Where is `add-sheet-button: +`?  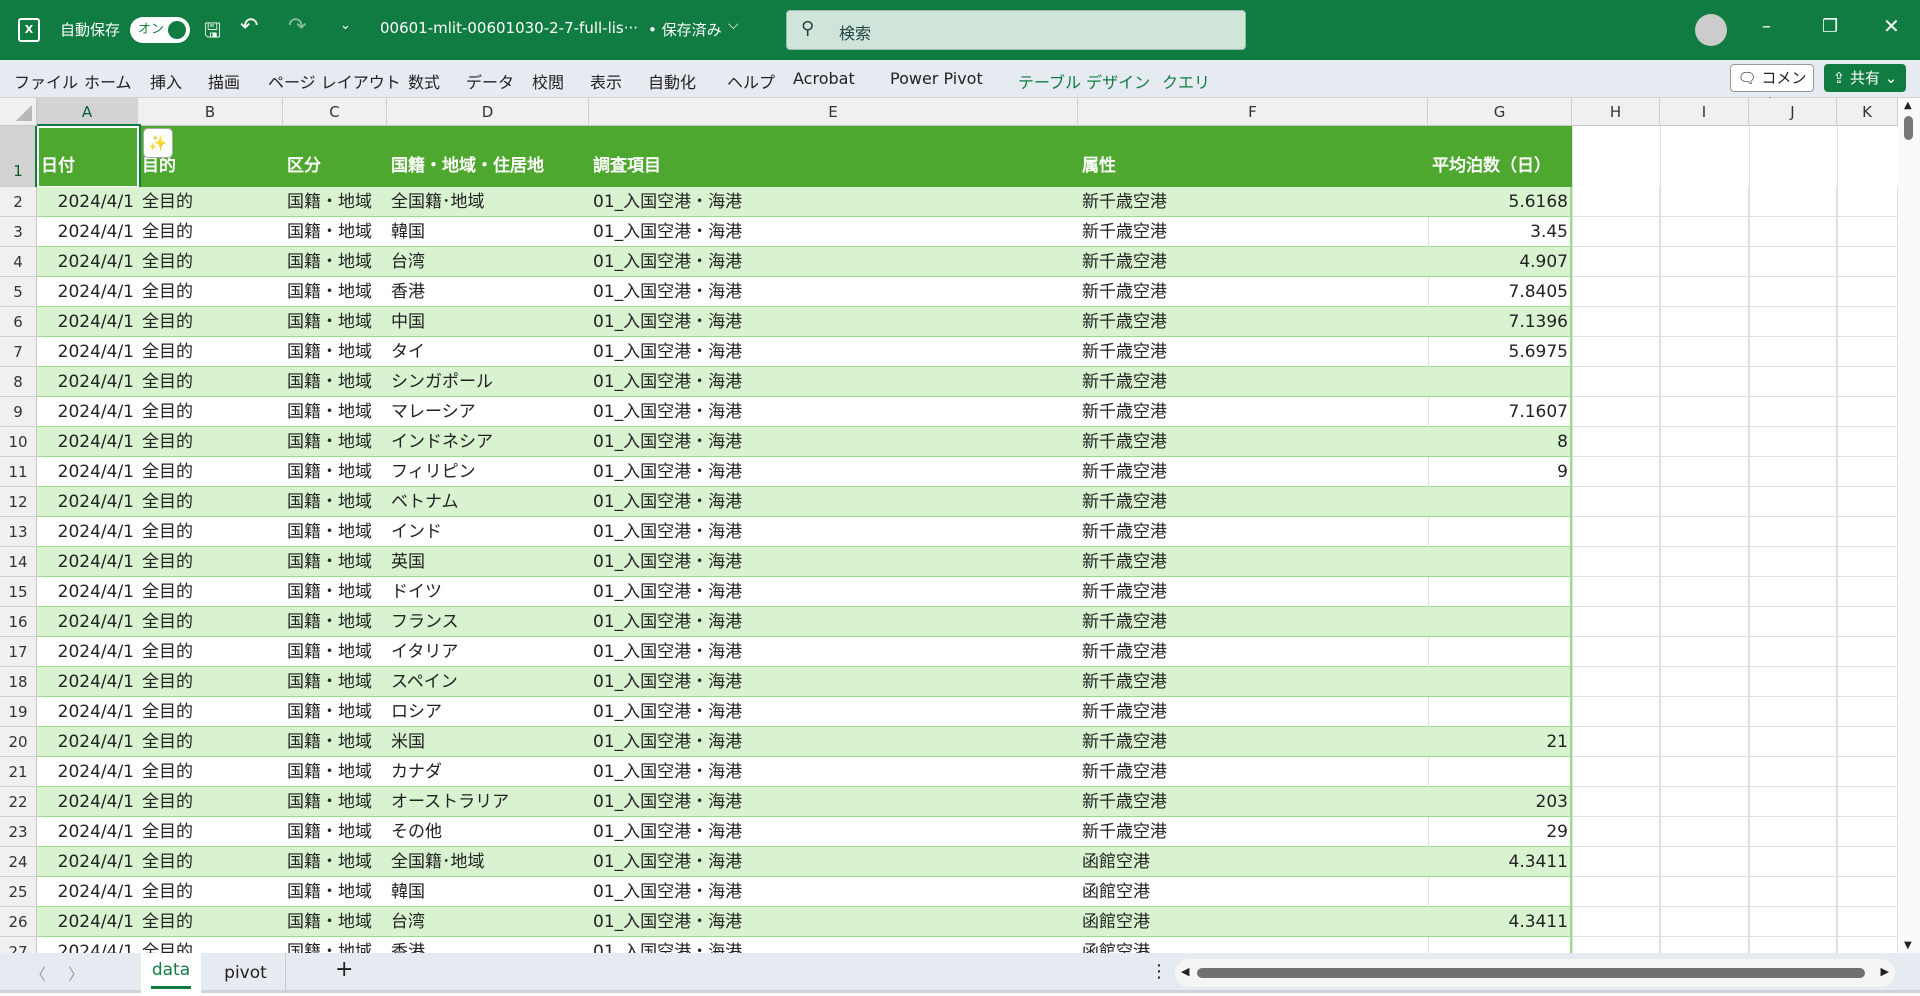 add-sheet-button: + is located at coordinates (344, 969).